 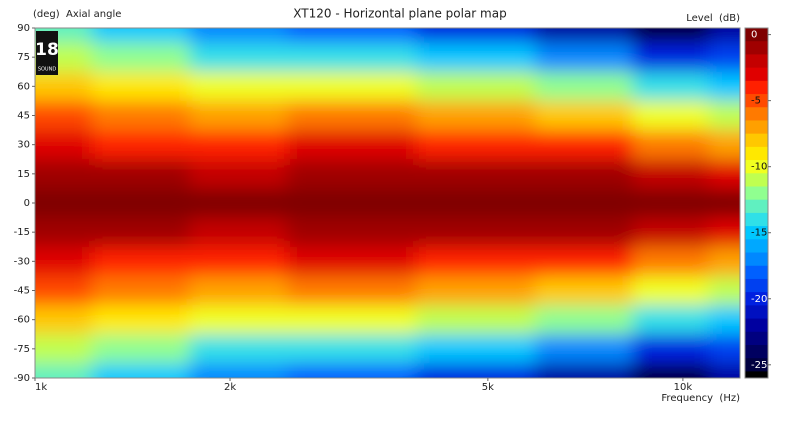 I want to click on colorbar-tick-label: -10, so click(x=759, y=167).